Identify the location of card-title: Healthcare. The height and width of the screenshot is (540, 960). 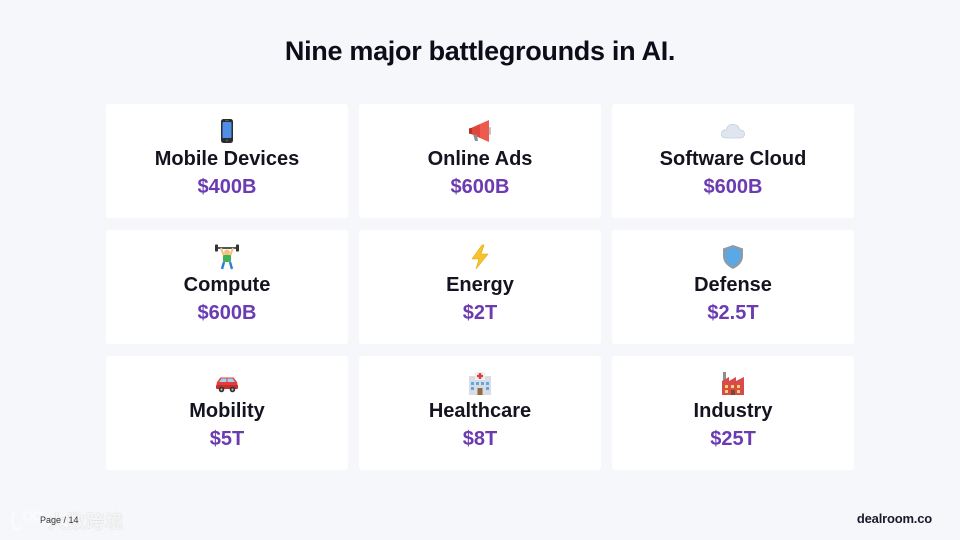
(480, 411).